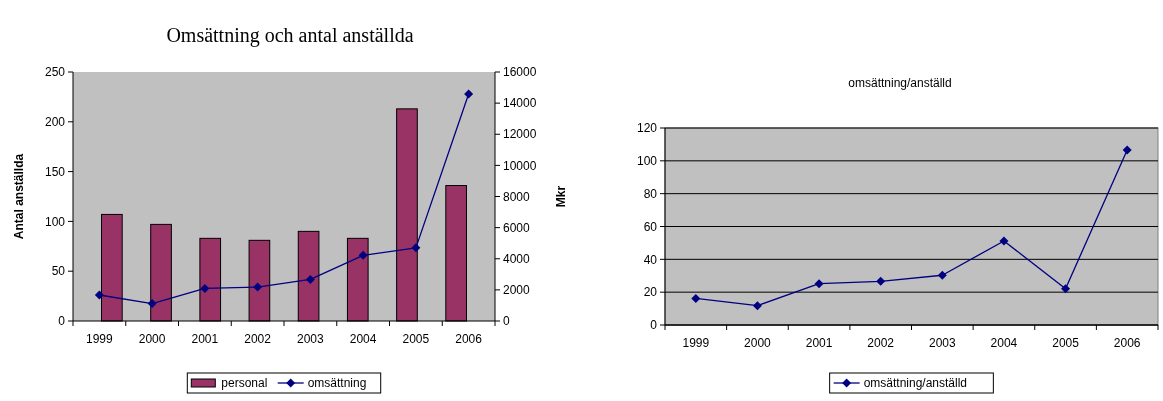 This screenshot has width=1163, height=401. I want to click on y-tick-label: 40, so click(650, 259).